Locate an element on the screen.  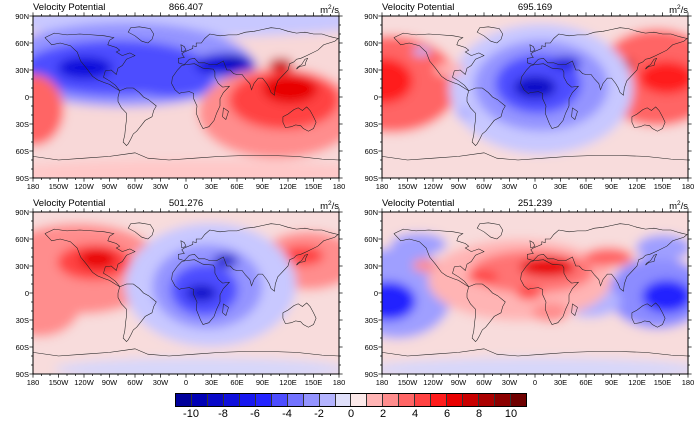
panel-level: 501.276 is located at coordinates (186, 203).